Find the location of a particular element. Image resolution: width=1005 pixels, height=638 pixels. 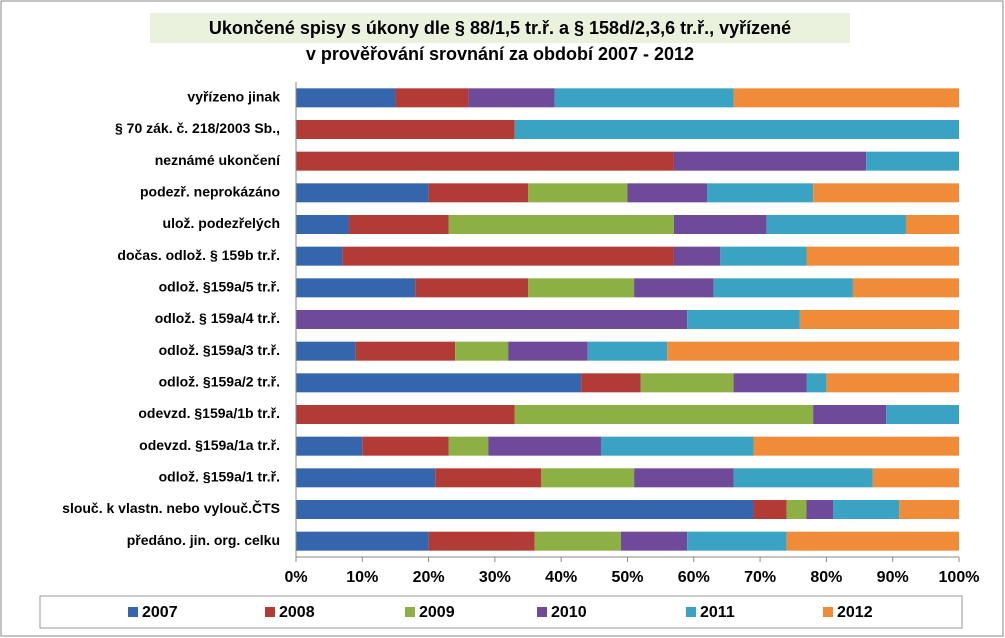

y-tick-label: § 70 zák. č. 218/2003 Sb., is located at coordinates (197, 128).